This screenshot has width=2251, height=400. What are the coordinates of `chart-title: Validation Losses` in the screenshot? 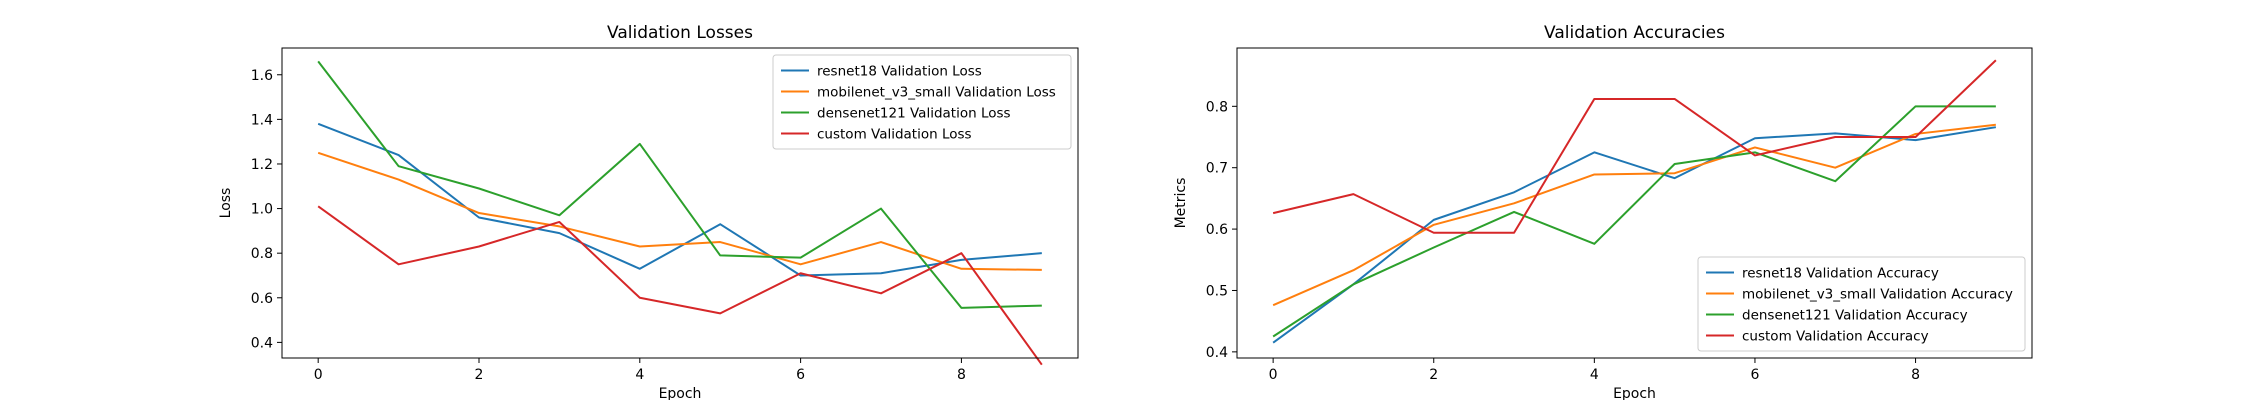 It's located at (680, 33).